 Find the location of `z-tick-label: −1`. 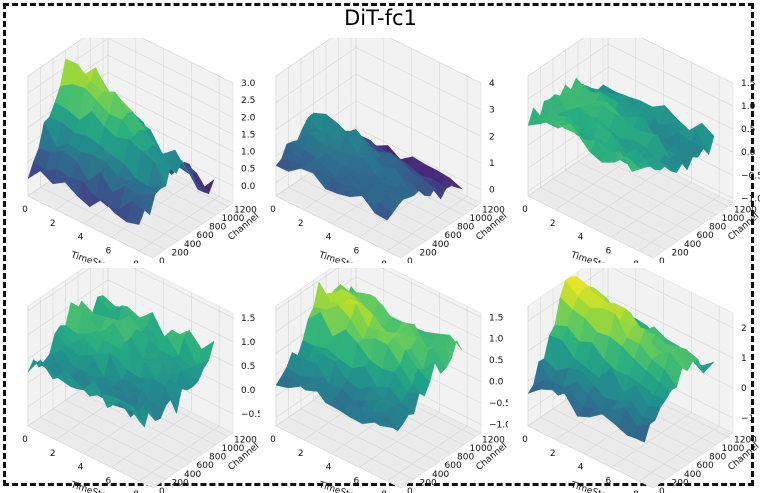

z-tick-label: −1 is located at coordinates (747, 419).